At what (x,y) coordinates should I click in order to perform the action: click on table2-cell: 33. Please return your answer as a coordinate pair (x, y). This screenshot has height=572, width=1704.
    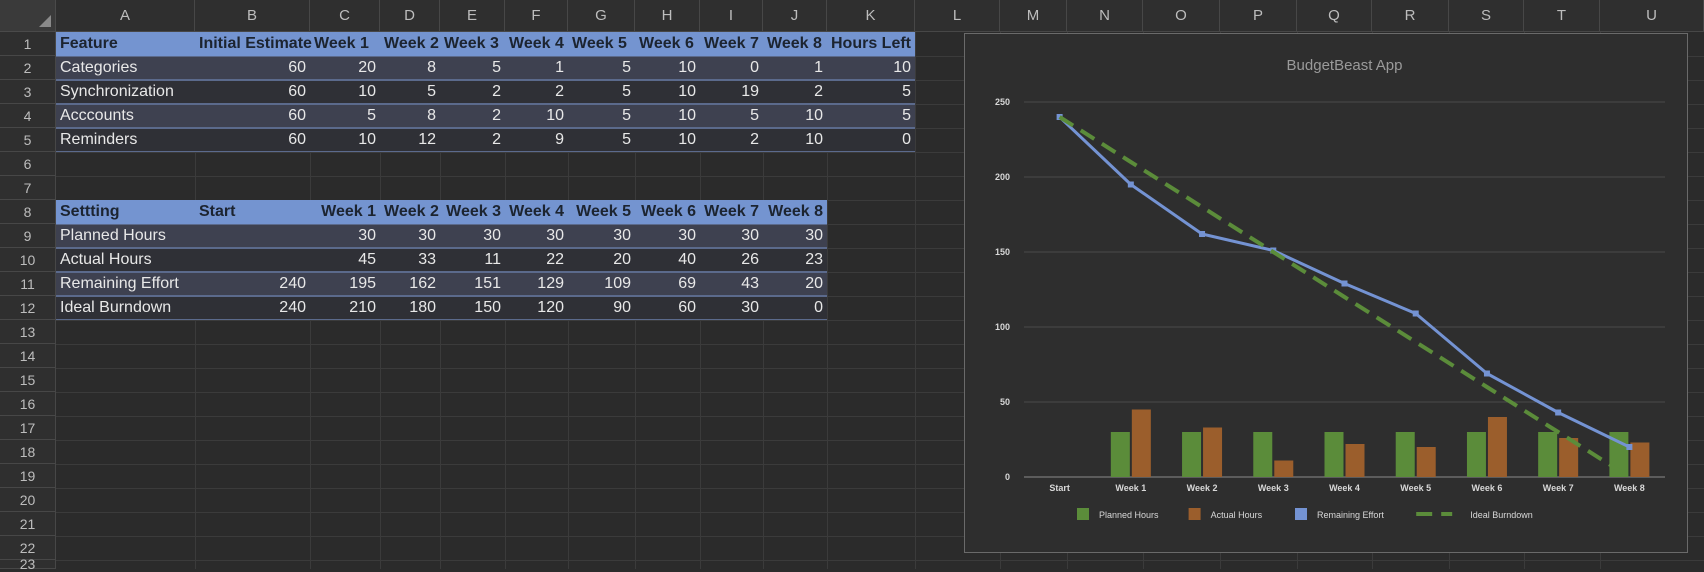
    Looking at the image, I should click on (427, 259).